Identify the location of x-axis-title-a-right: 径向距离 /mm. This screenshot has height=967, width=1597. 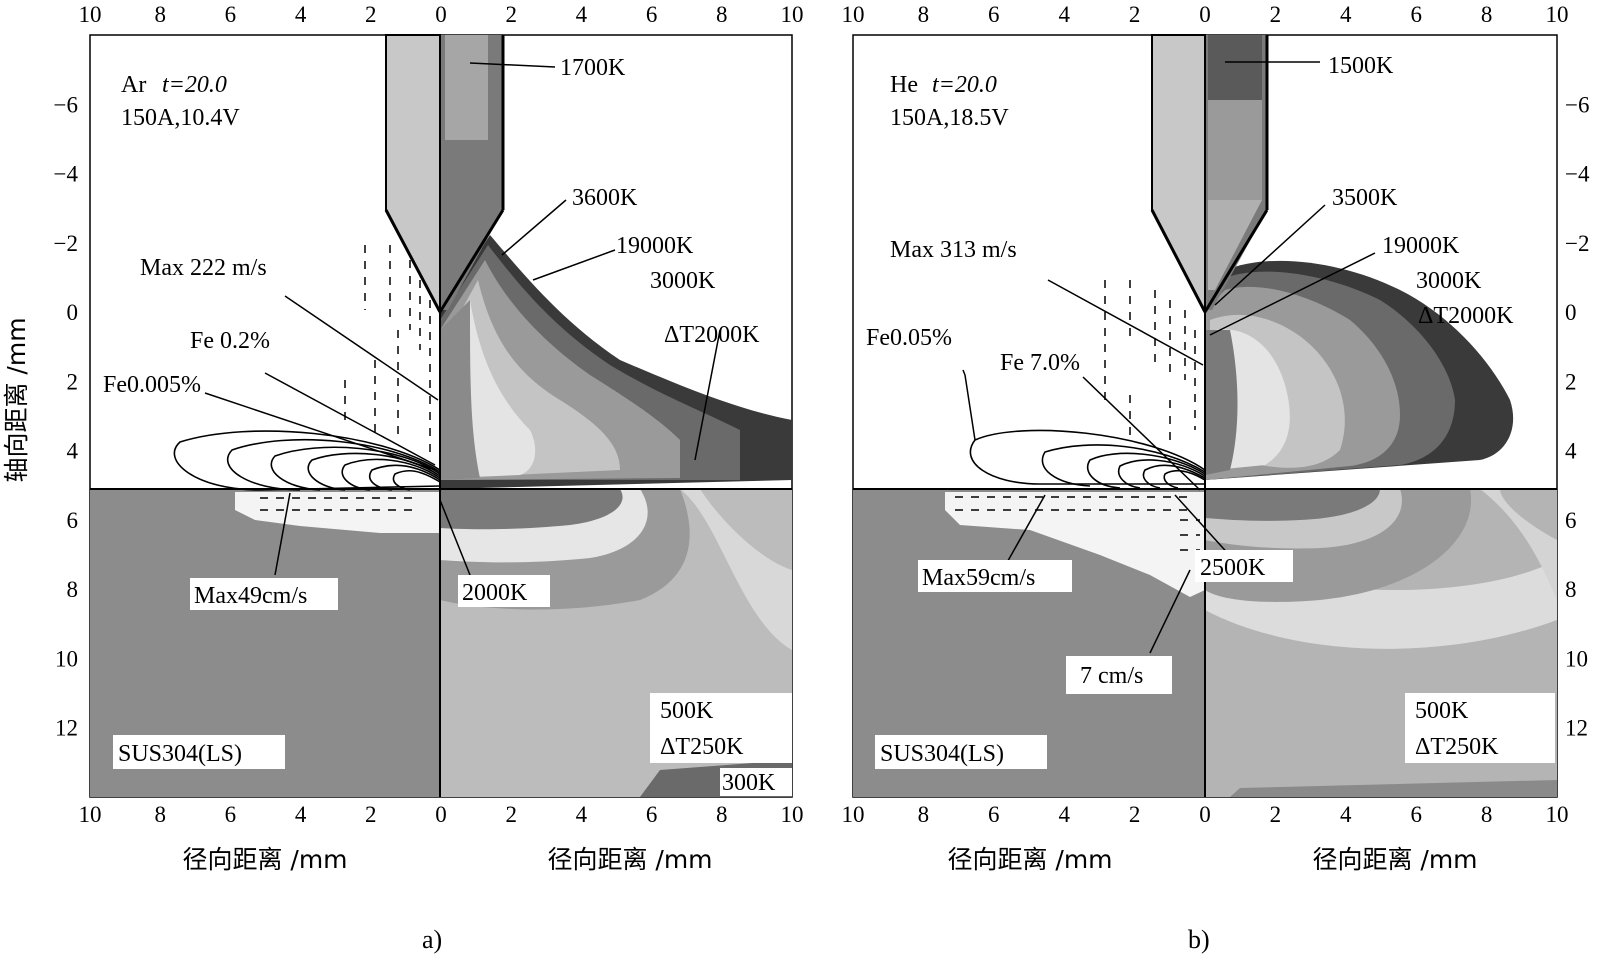
(629, 859).